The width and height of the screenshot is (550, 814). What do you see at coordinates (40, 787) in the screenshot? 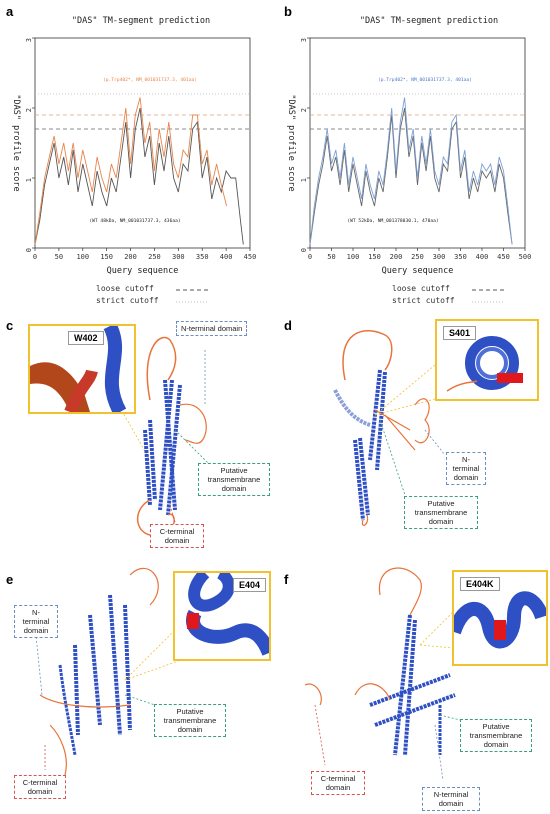
I see `e-c-terminal-label: C-terminal domain` at bounding box center [40, 787].